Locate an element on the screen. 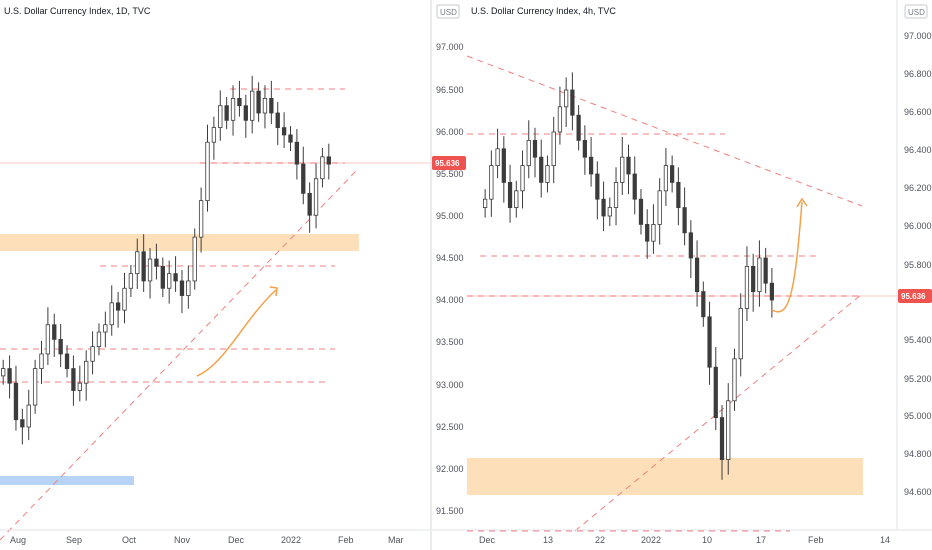 The image size is (932, 550). right-left-tick: 91.500 is located at coordinates (450, 511).